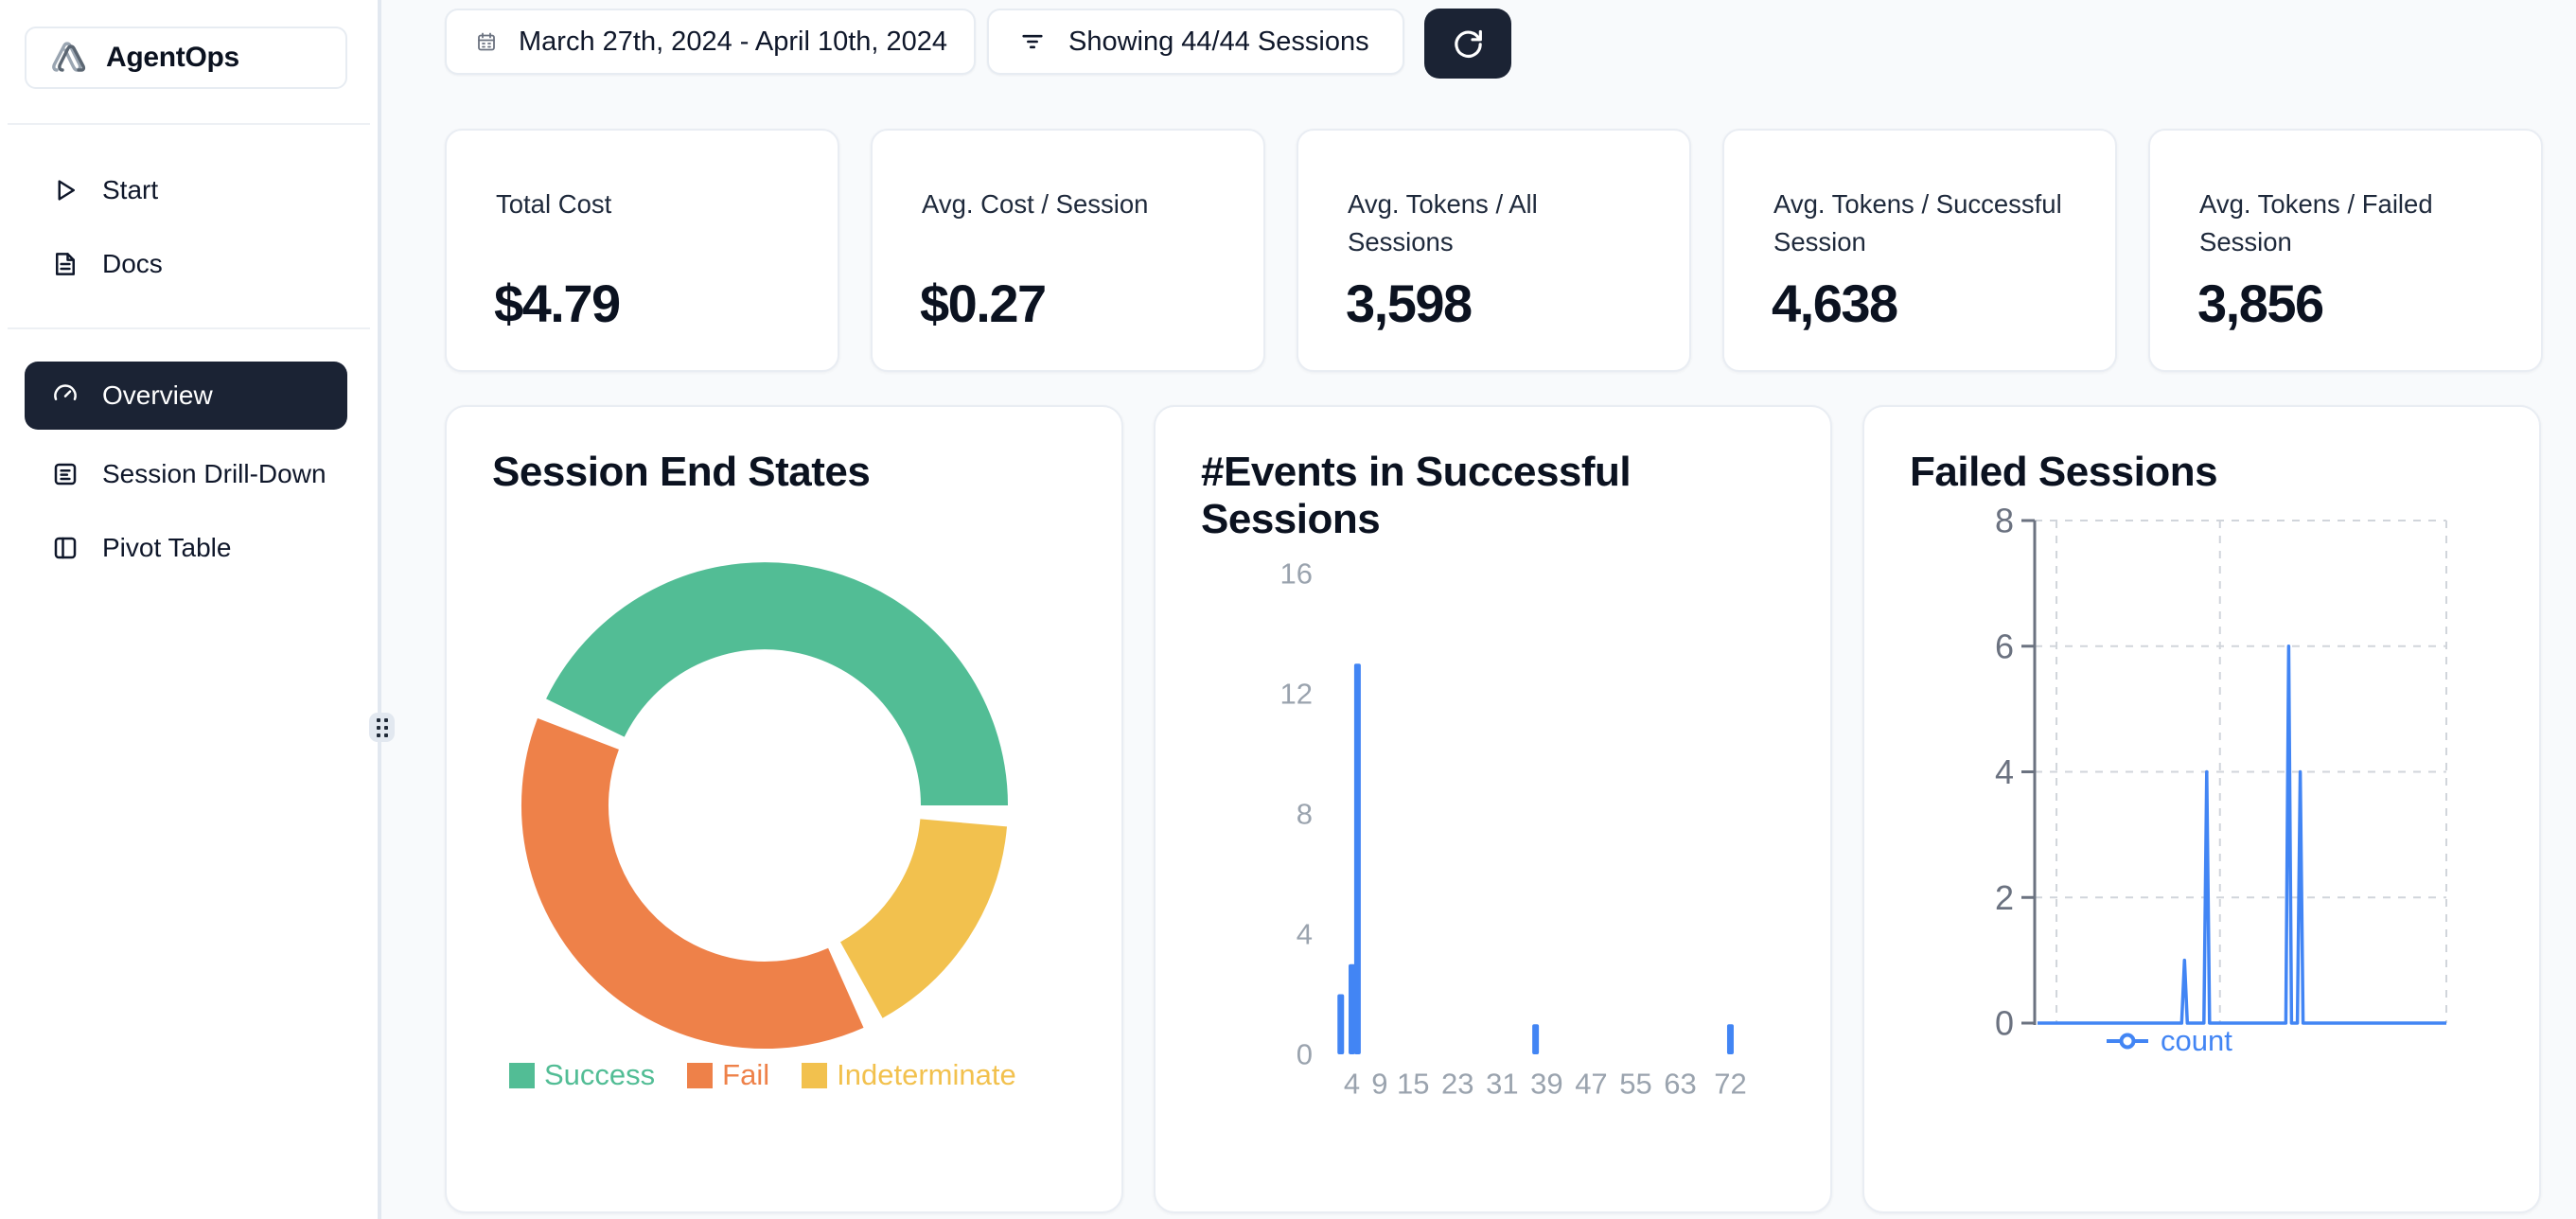 This screenshot has width=2576, height=1219. Describe the element at coordinates (1352, 1084) in the screenshot. I see `x-axis-tick-label: 4` at that location.